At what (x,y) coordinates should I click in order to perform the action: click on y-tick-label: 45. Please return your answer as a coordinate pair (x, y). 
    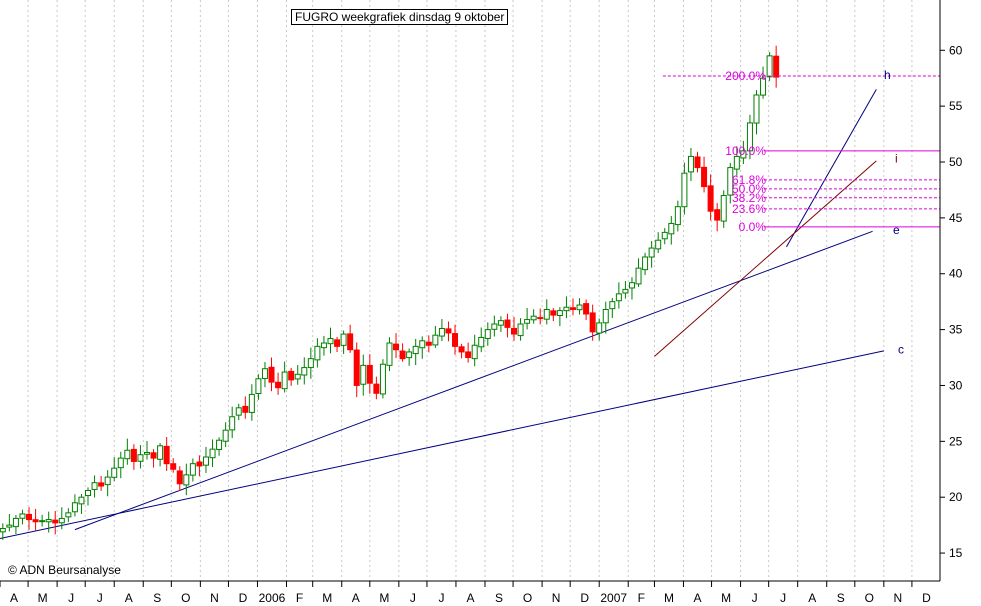
    Looking at the image, I should click on (956, 218).